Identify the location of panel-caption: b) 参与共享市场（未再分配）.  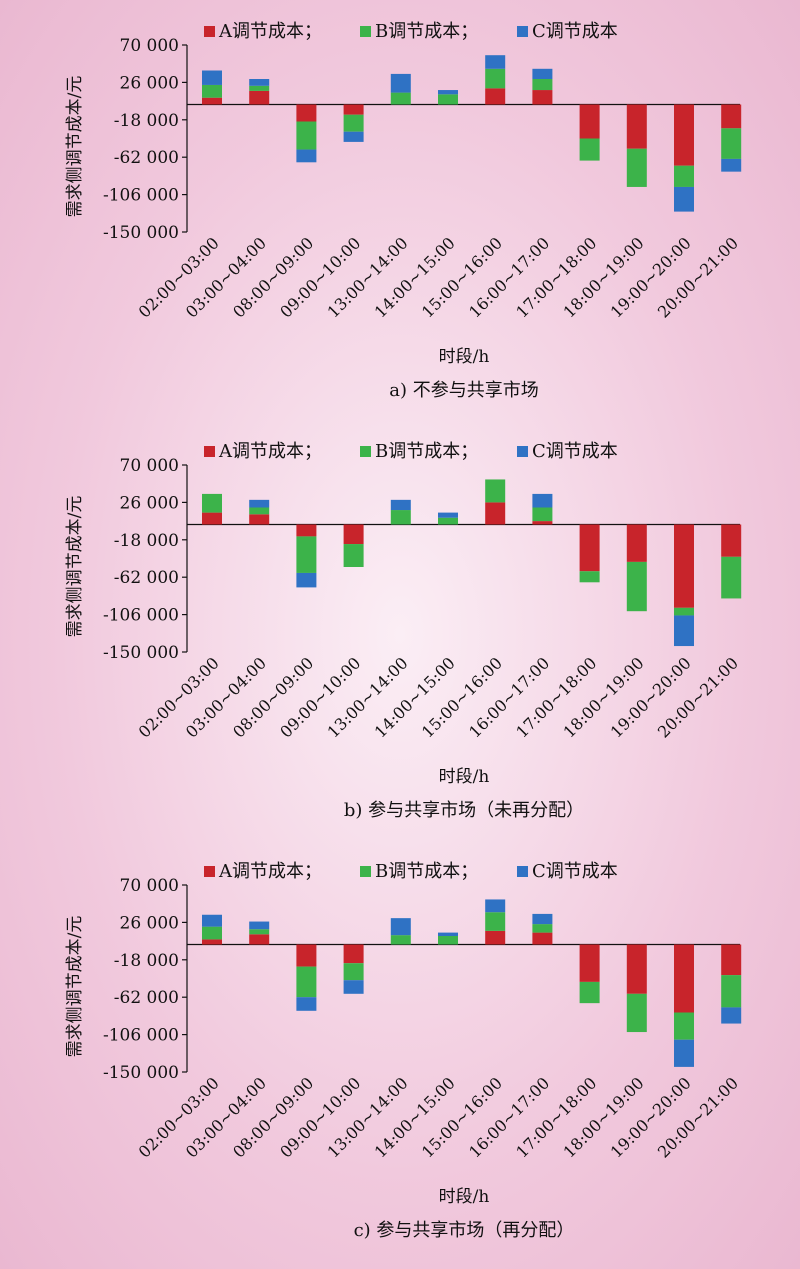
(464, 810).